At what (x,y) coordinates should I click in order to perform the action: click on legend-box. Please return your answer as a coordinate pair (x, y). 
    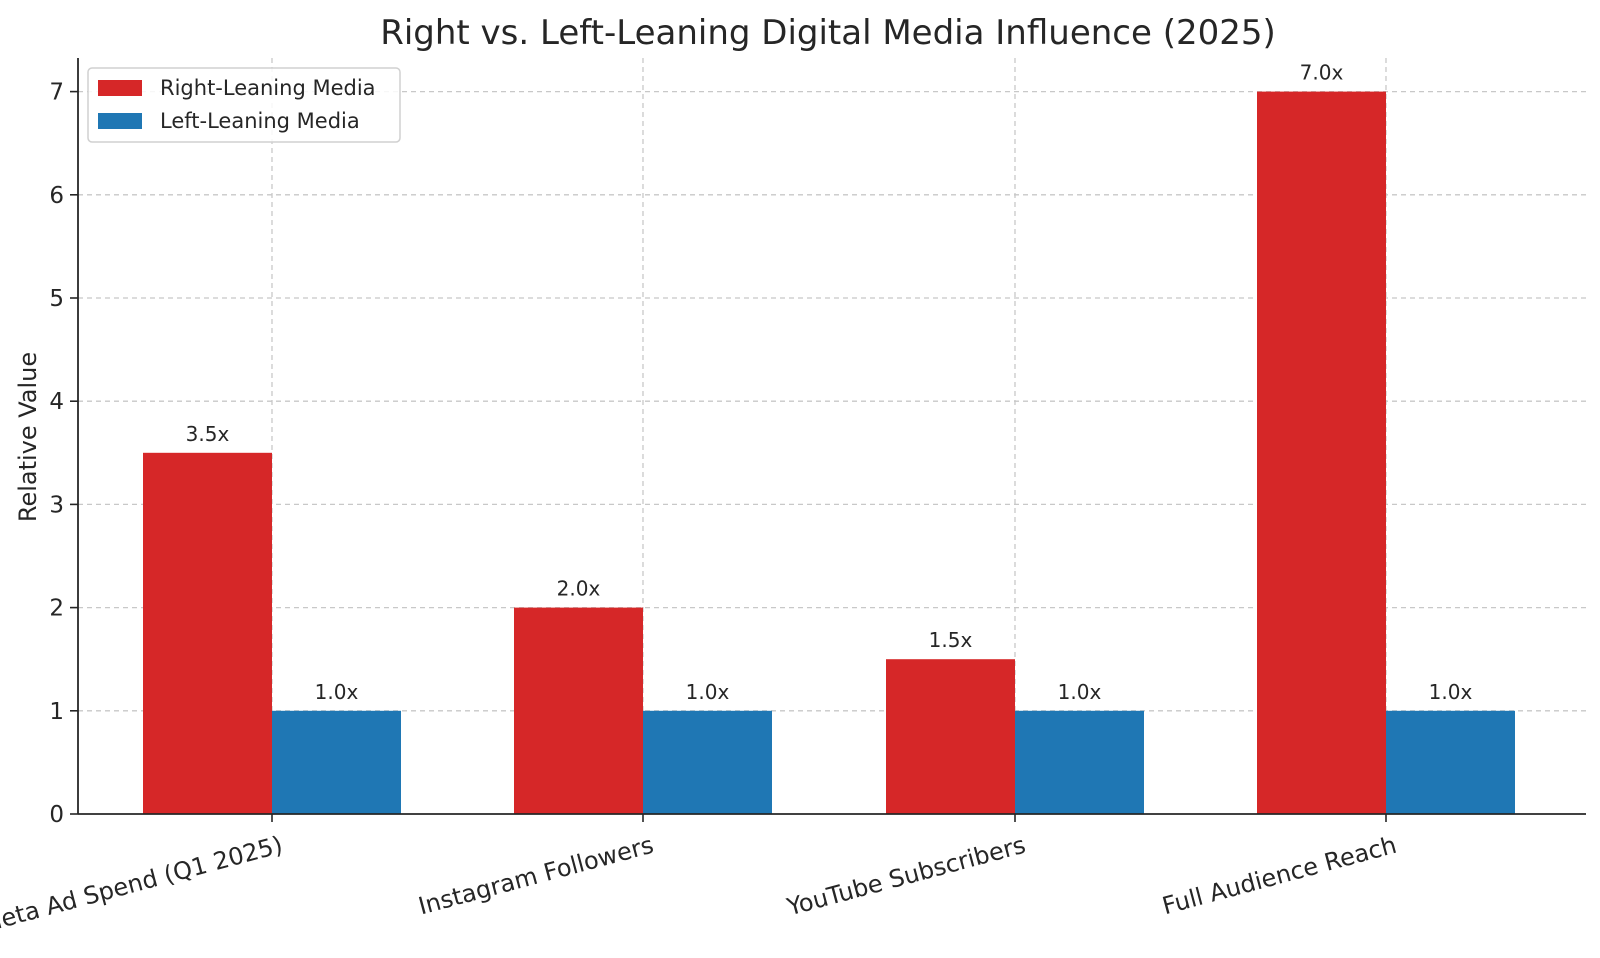
    Looking at the image, I should click on (244, 105).